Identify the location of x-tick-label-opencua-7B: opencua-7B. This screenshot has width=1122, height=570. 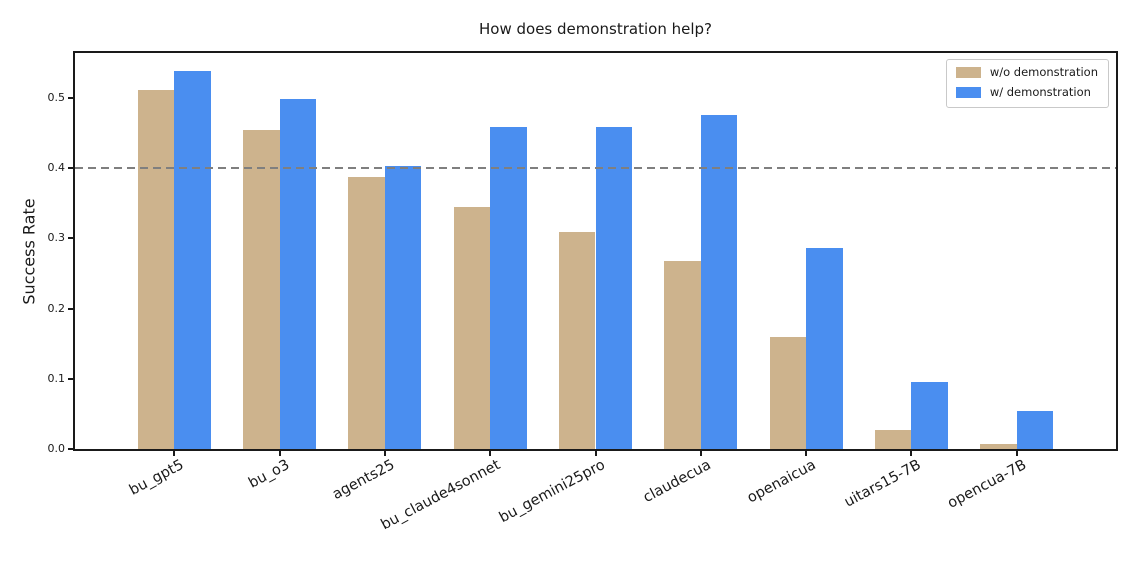
(987, 484).